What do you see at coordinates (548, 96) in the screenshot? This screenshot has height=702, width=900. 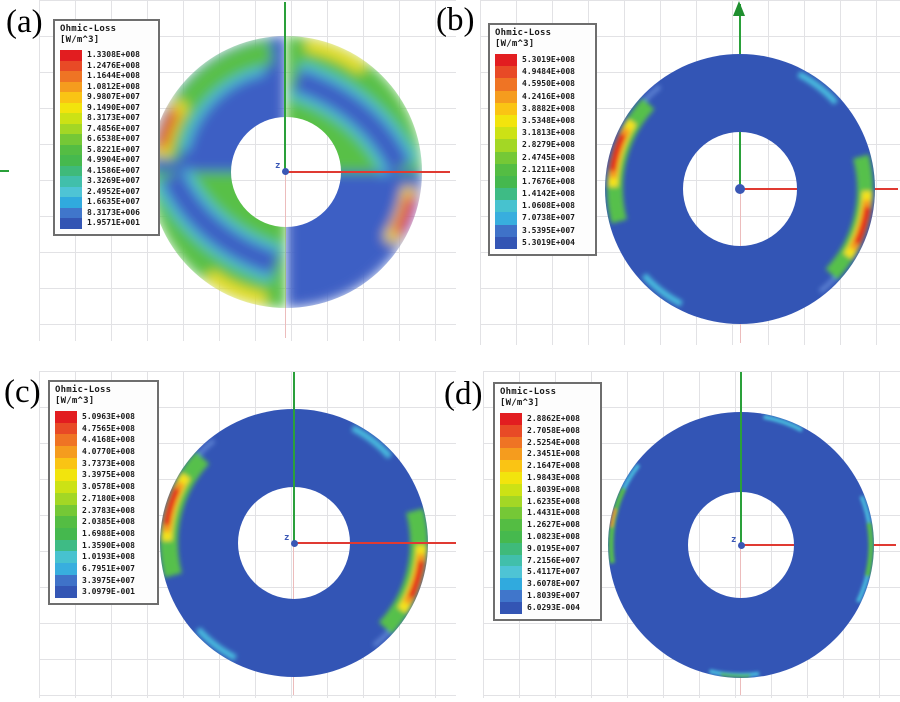 I see `legend-value: 4.2416E+008` at bounding box center [548, 96].